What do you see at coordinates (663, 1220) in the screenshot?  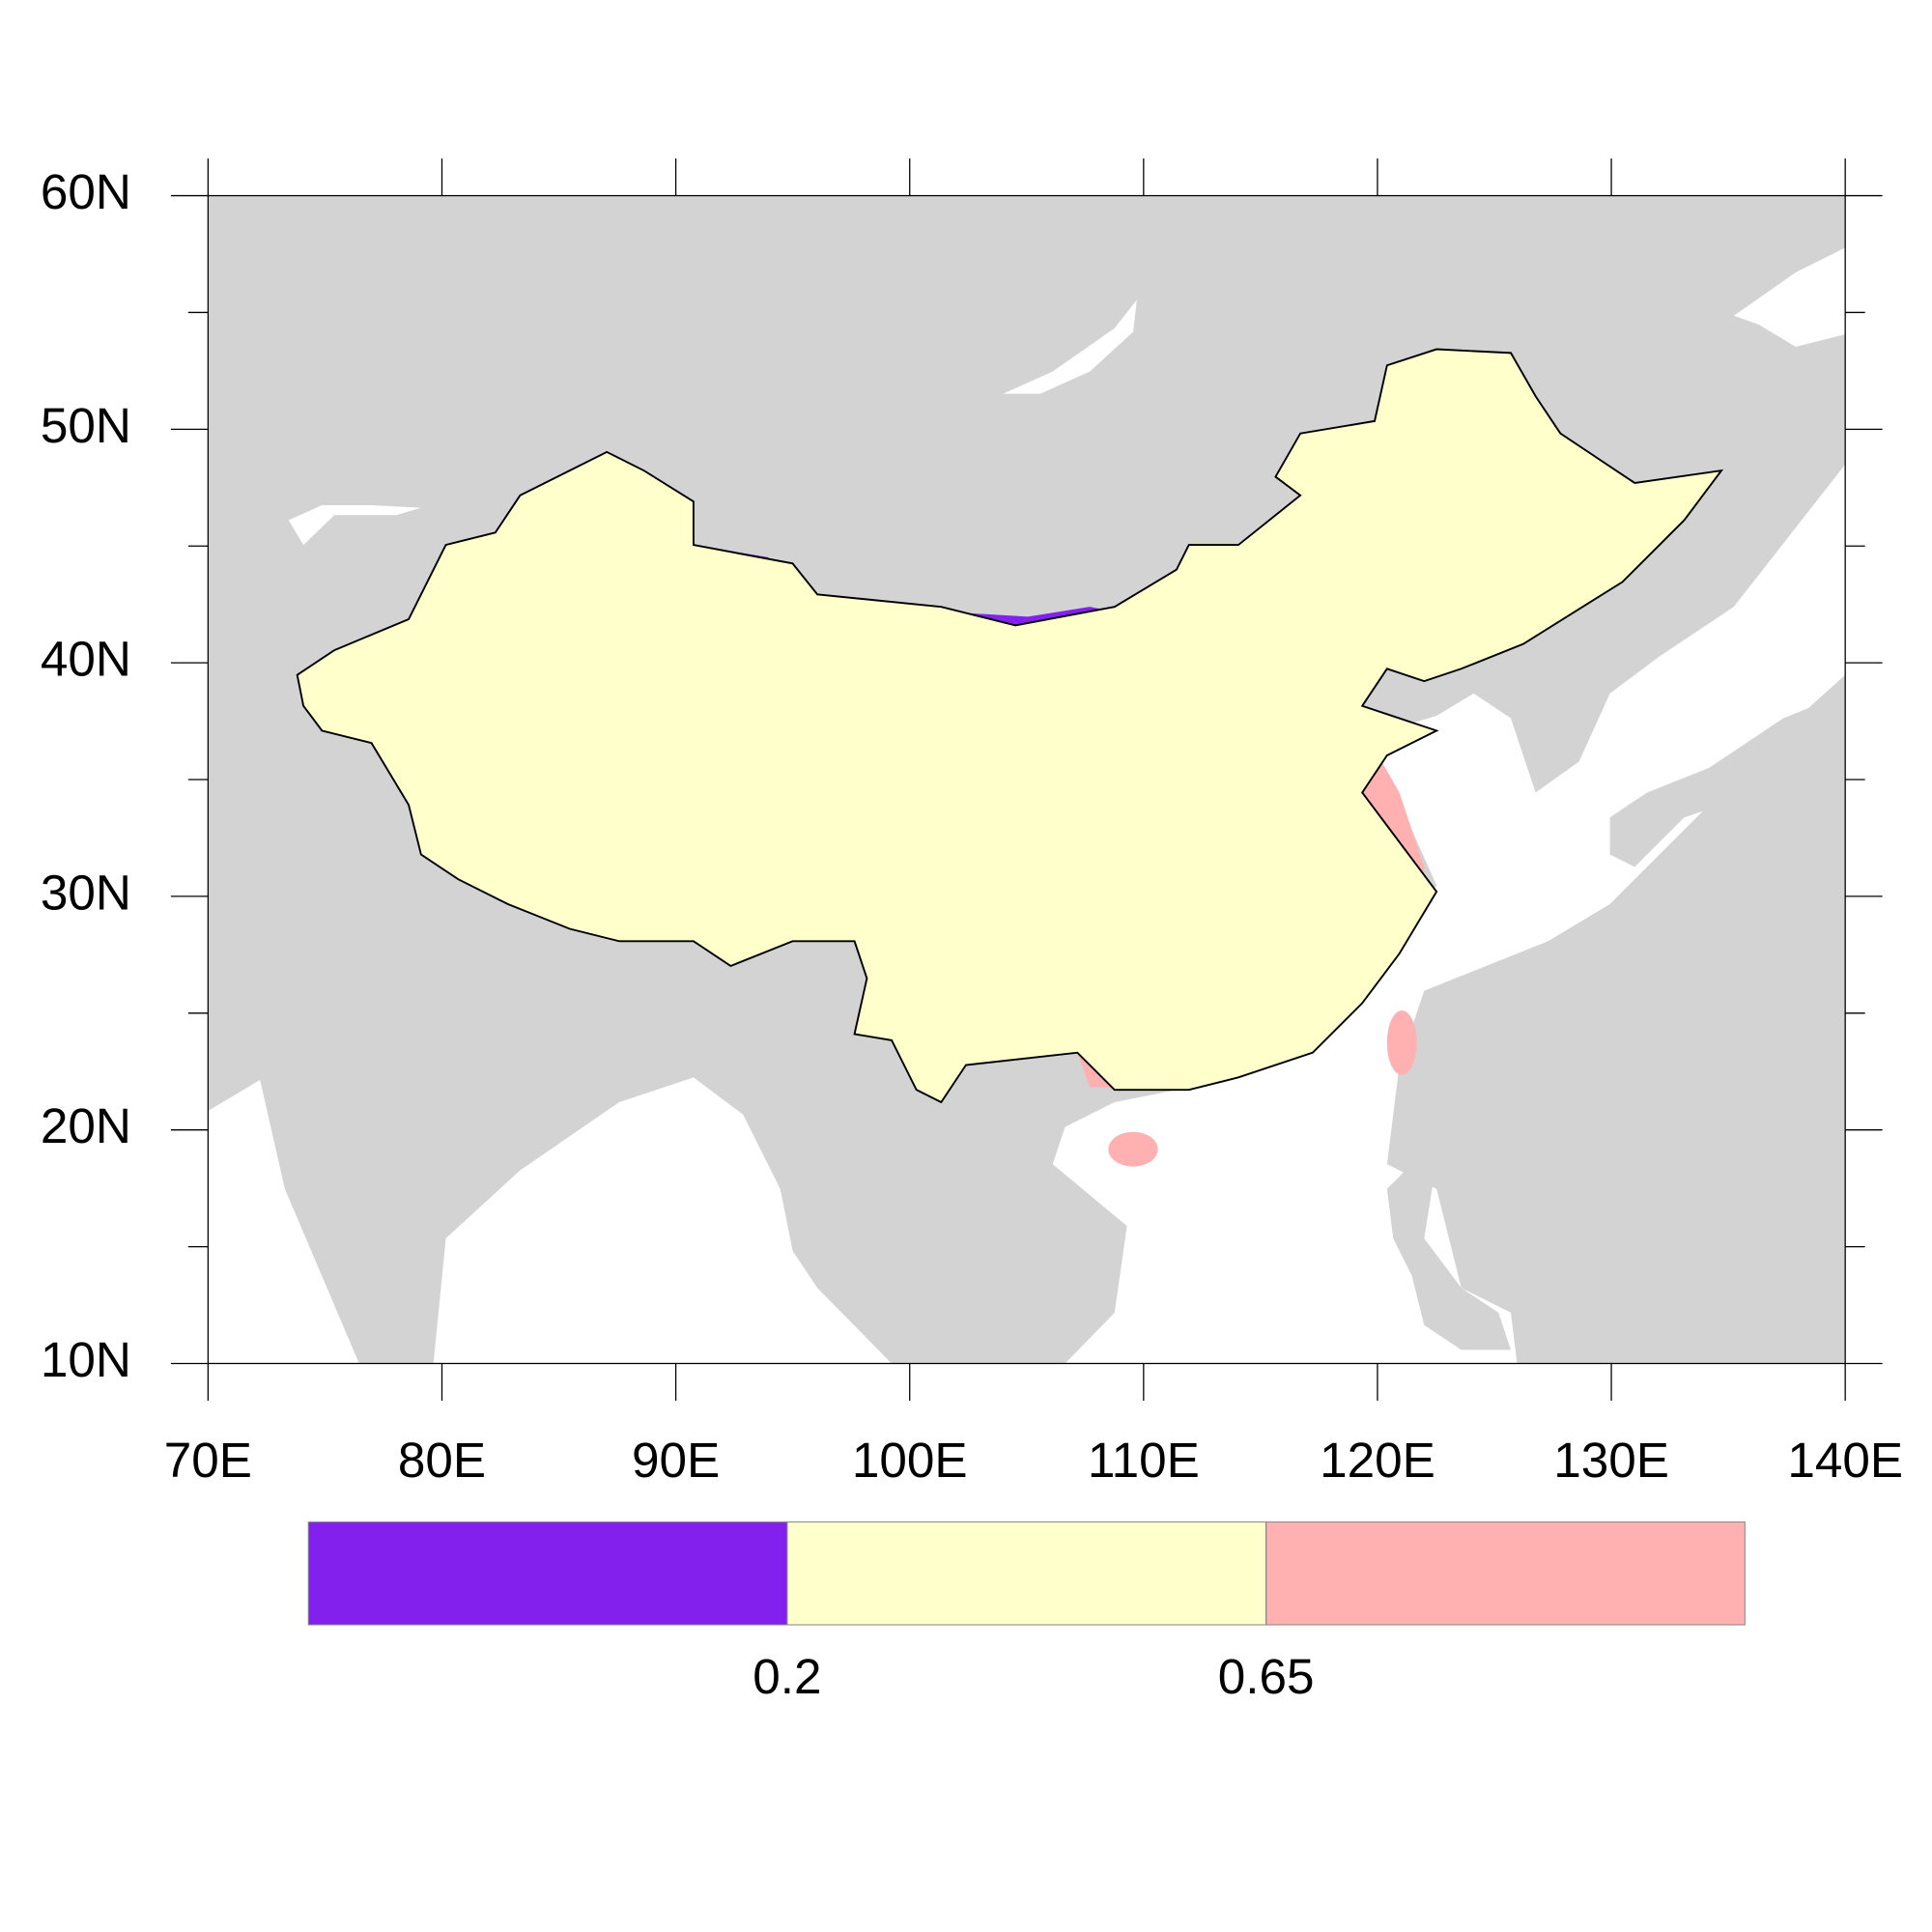 I see `bay-of-bengal` at bounding box center [663, 1220].